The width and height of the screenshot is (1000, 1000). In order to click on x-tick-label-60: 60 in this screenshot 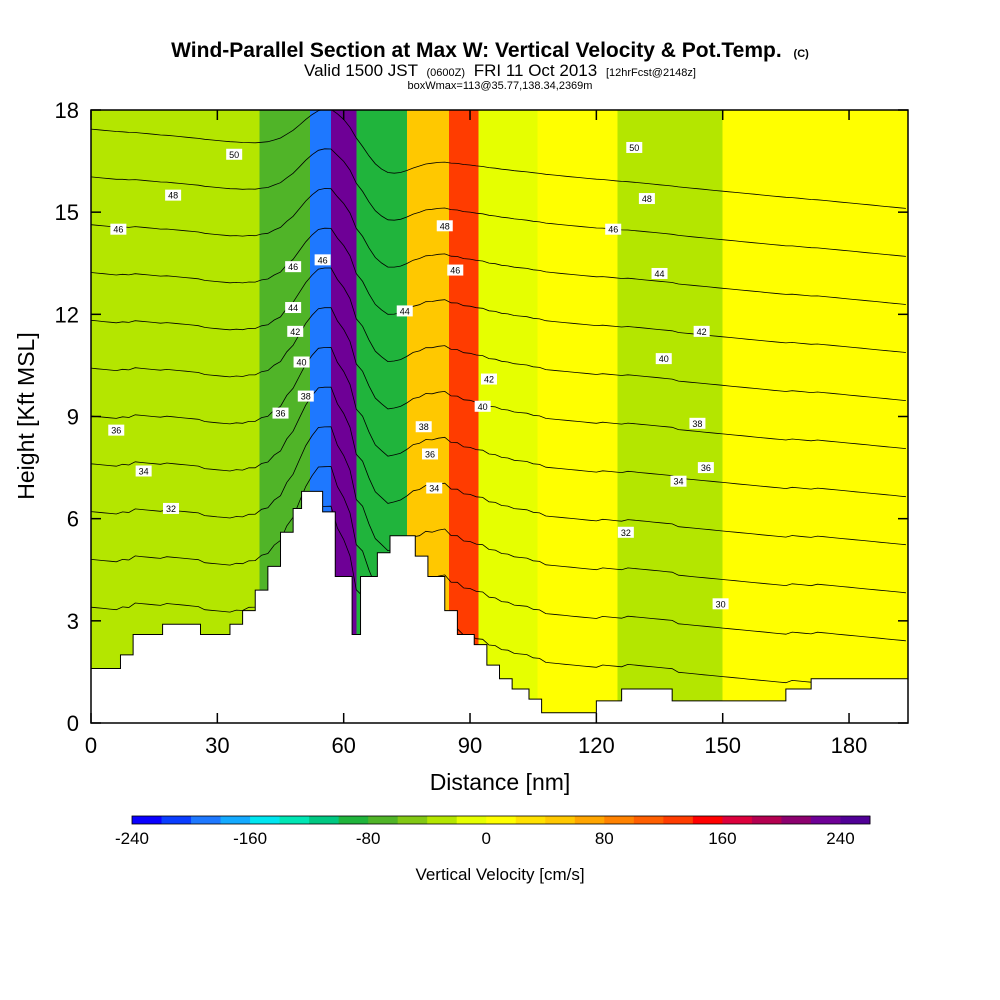, I will do `click(343, 745)`.